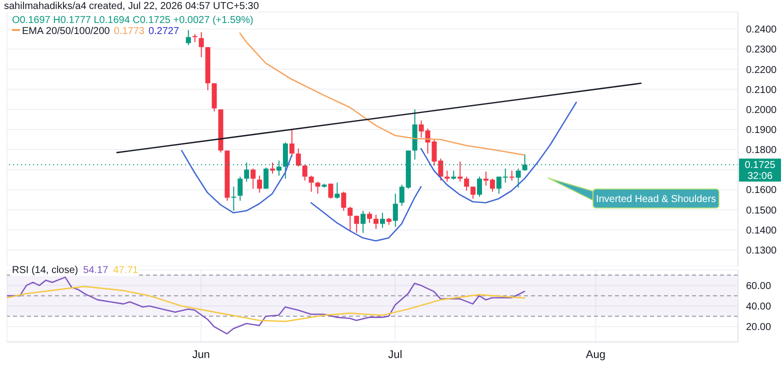  I want to click on y-tick-label: 0.1900, so click(762, 130).